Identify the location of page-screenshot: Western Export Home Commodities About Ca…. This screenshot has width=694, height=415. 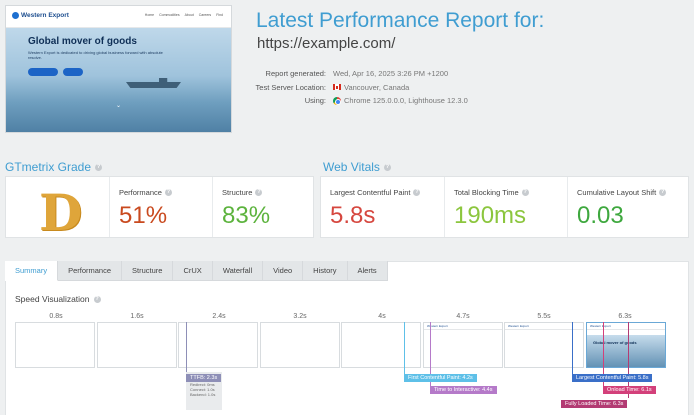
(118, 69).